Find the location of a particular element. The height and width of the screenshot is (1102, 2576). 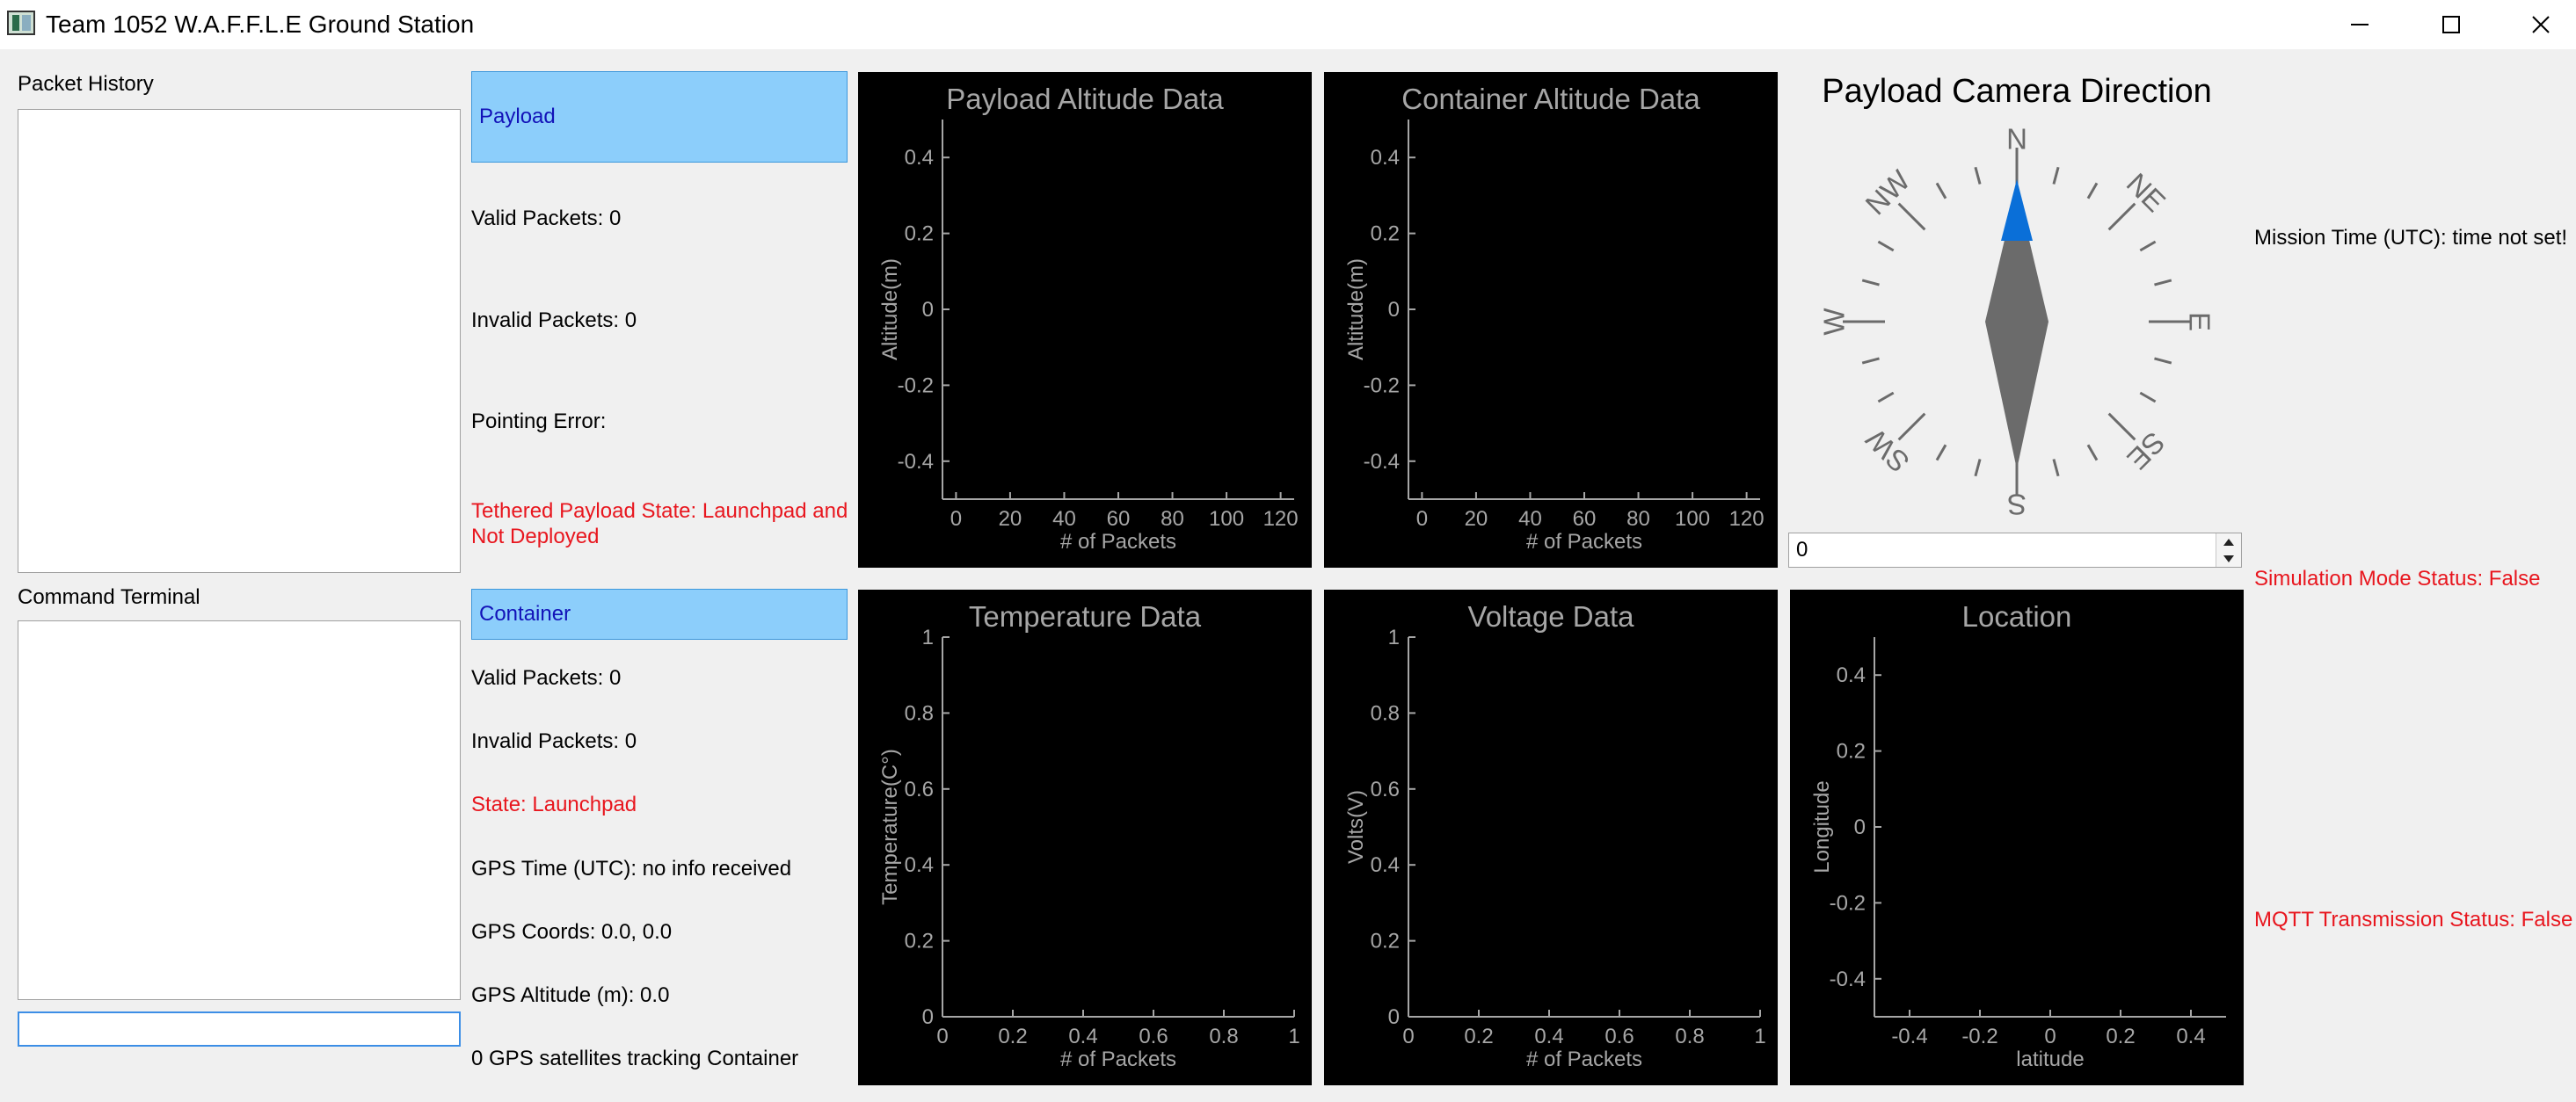

window-title: Team 1052 W.A.F.F.L.E Ground Station is located at coordinates (260, 24).